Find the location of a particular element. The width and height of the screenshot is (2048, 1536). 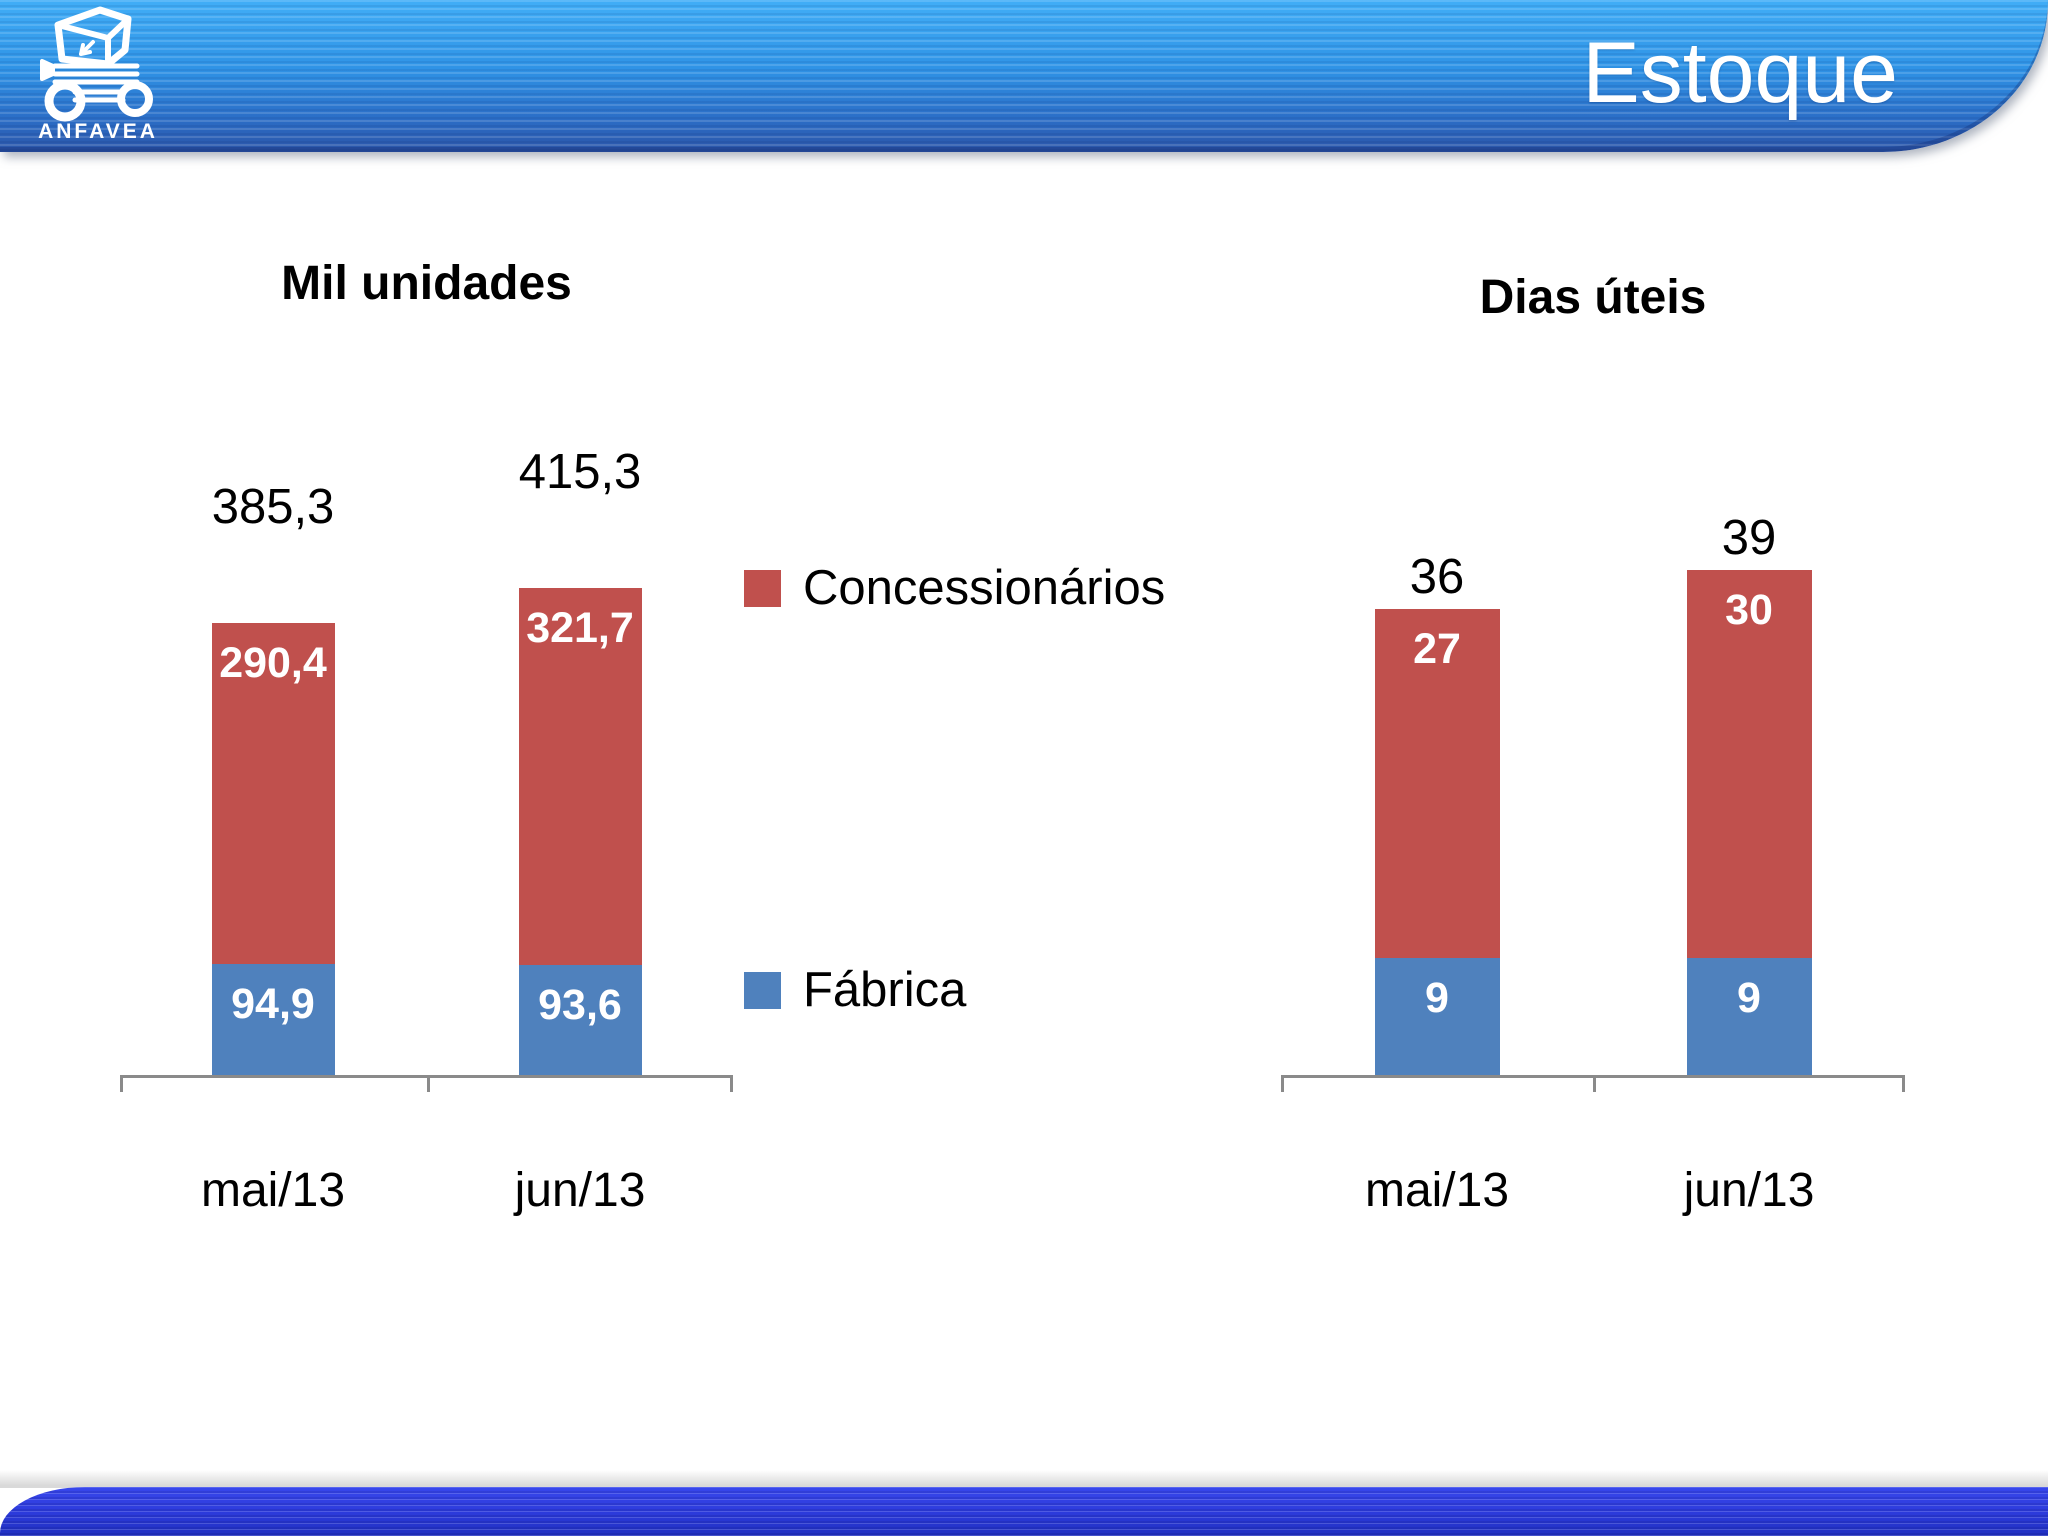

concessionarios-swatch-icon is located at coordinates (762, 588).